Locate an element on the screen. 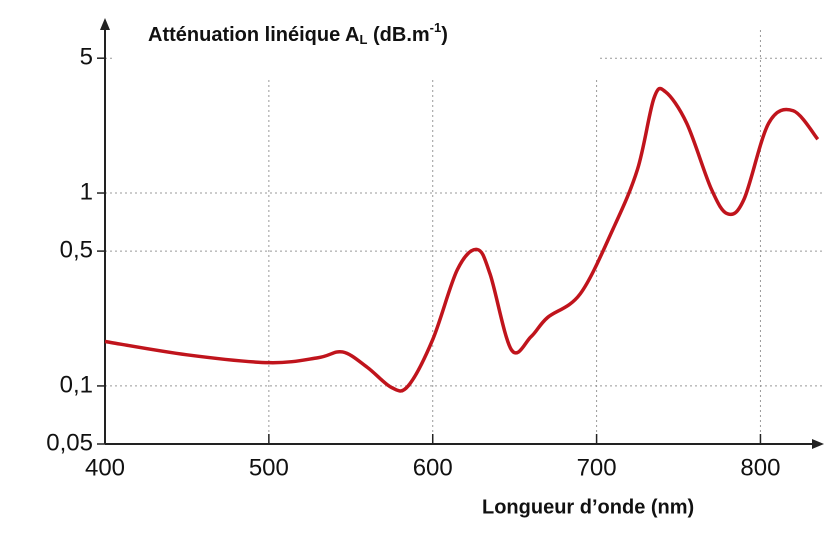 This screenshot has height=537, width=824. title-part: Atténuation linéique A is located at coordinates (253, 35).